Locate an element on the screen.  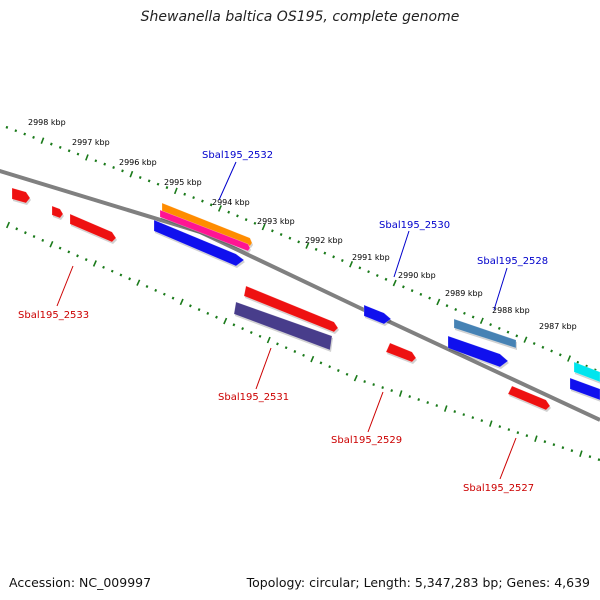
gene-label: Sbal195_2528 is located at coordinates (512, 261).